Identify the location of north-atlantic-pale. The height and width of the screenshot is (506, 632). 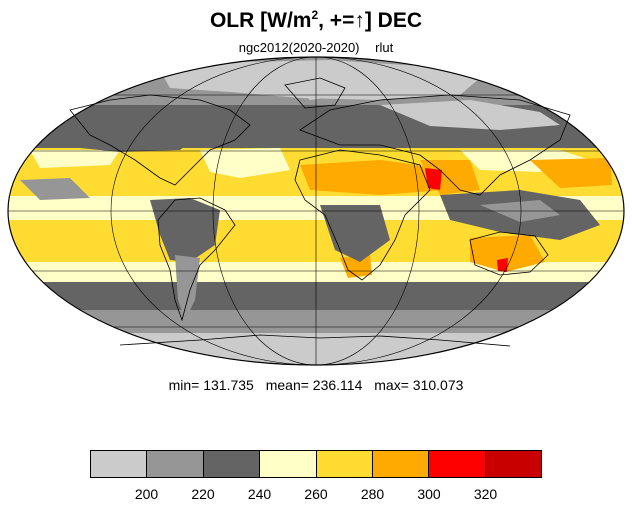
(245, 163).